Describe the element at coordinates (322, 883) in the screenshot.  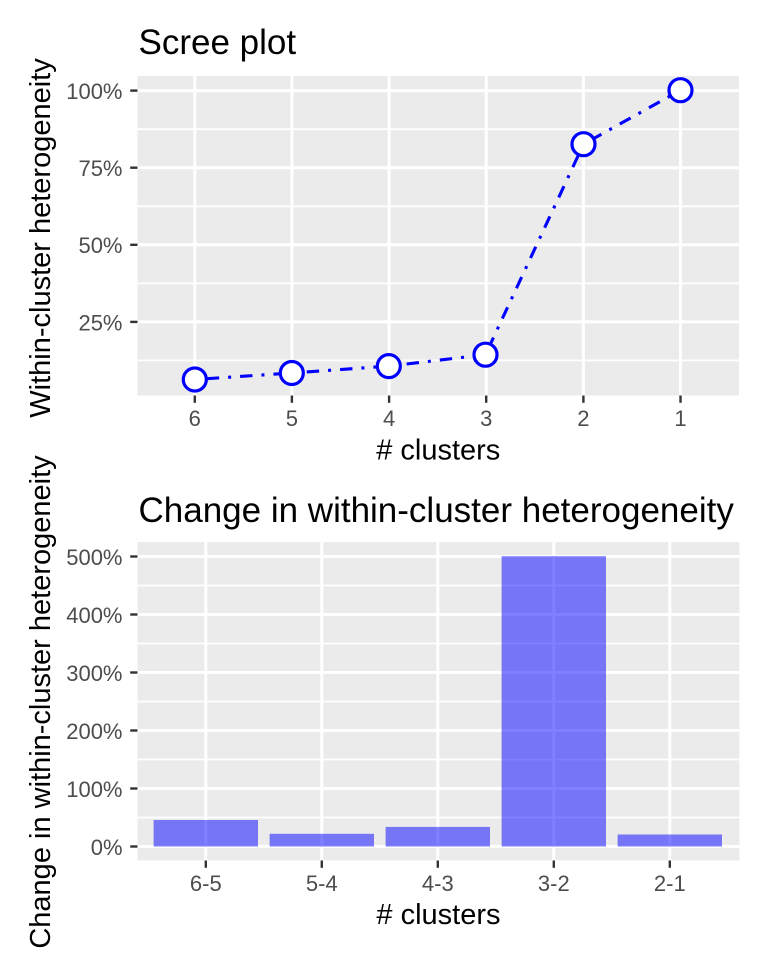
I see `svg-text: 5-4` at that location.